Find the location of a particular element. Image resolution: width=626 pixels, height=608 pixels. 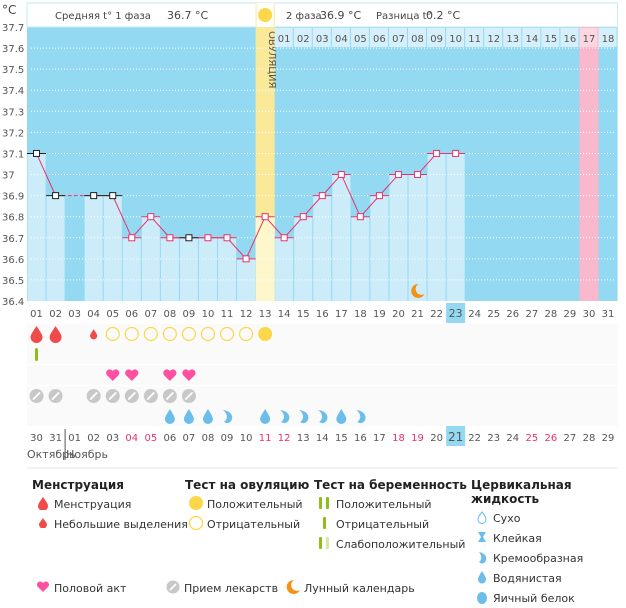

summary-header is located at coordinates (322, 15).